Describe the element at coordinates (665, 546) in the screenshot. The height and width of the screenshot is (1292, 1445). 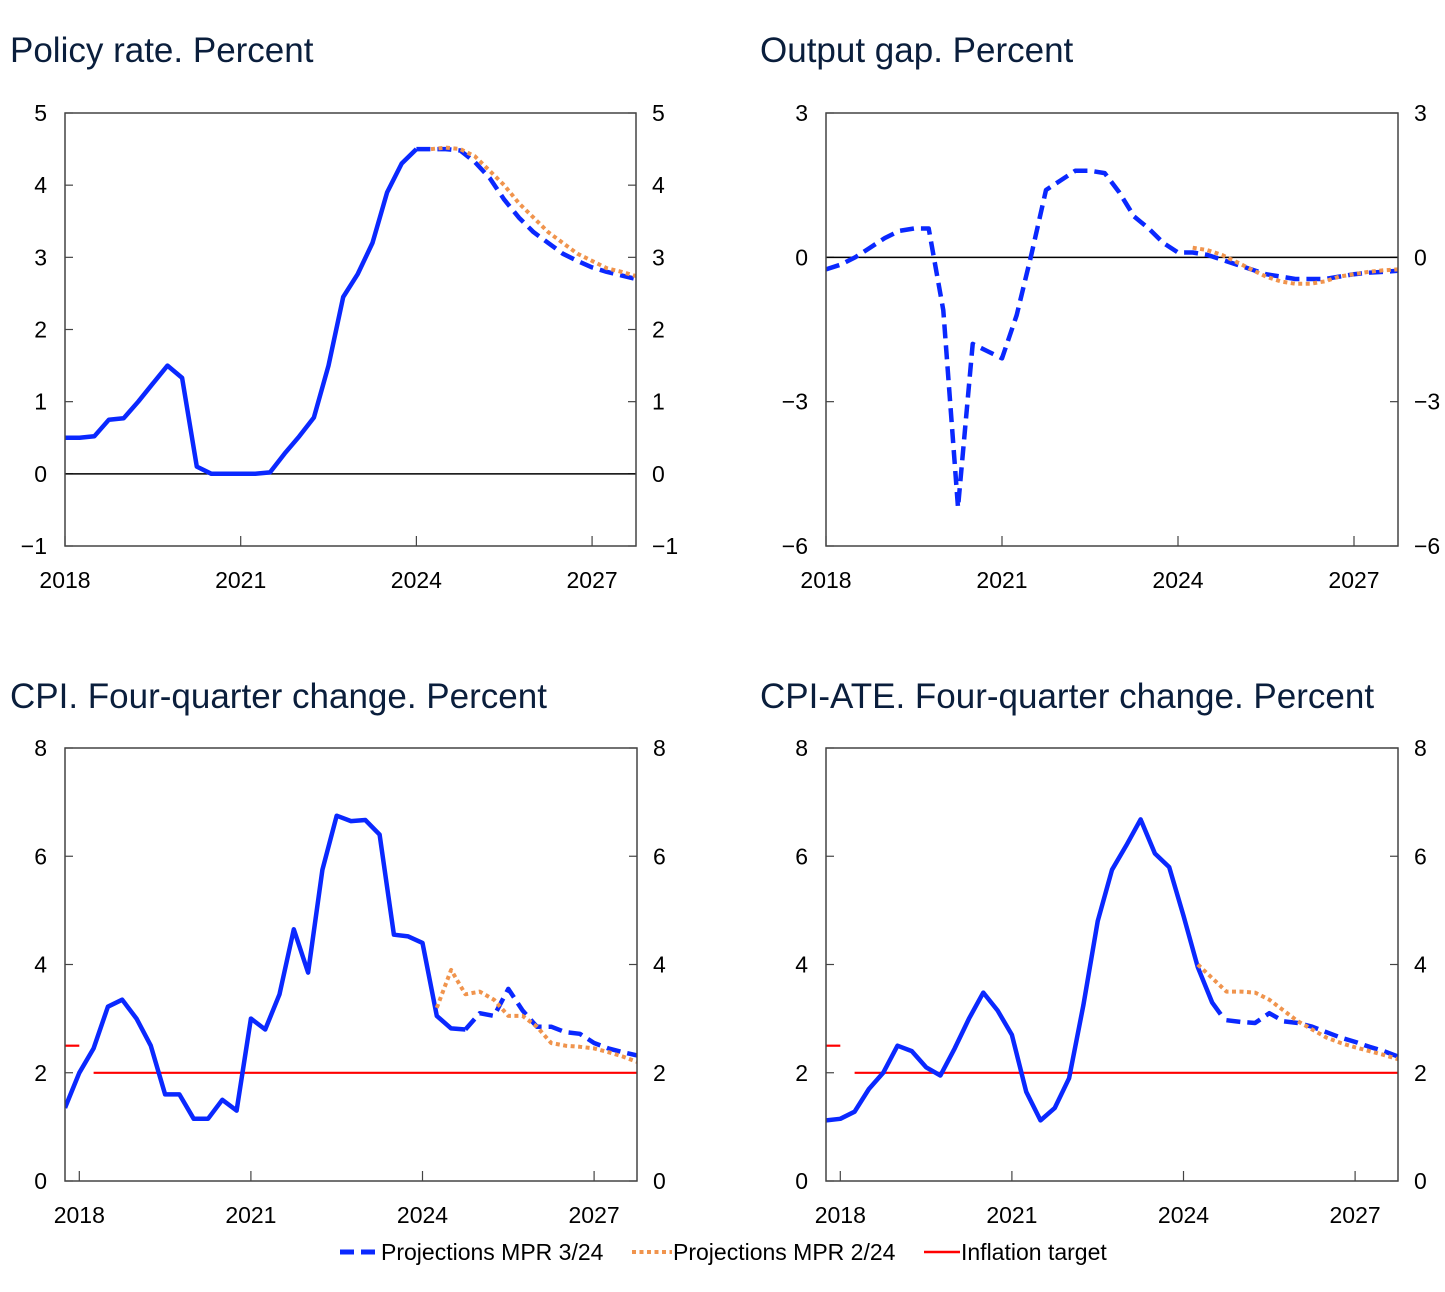
I see `y-tick-label-right: −1` at that location.